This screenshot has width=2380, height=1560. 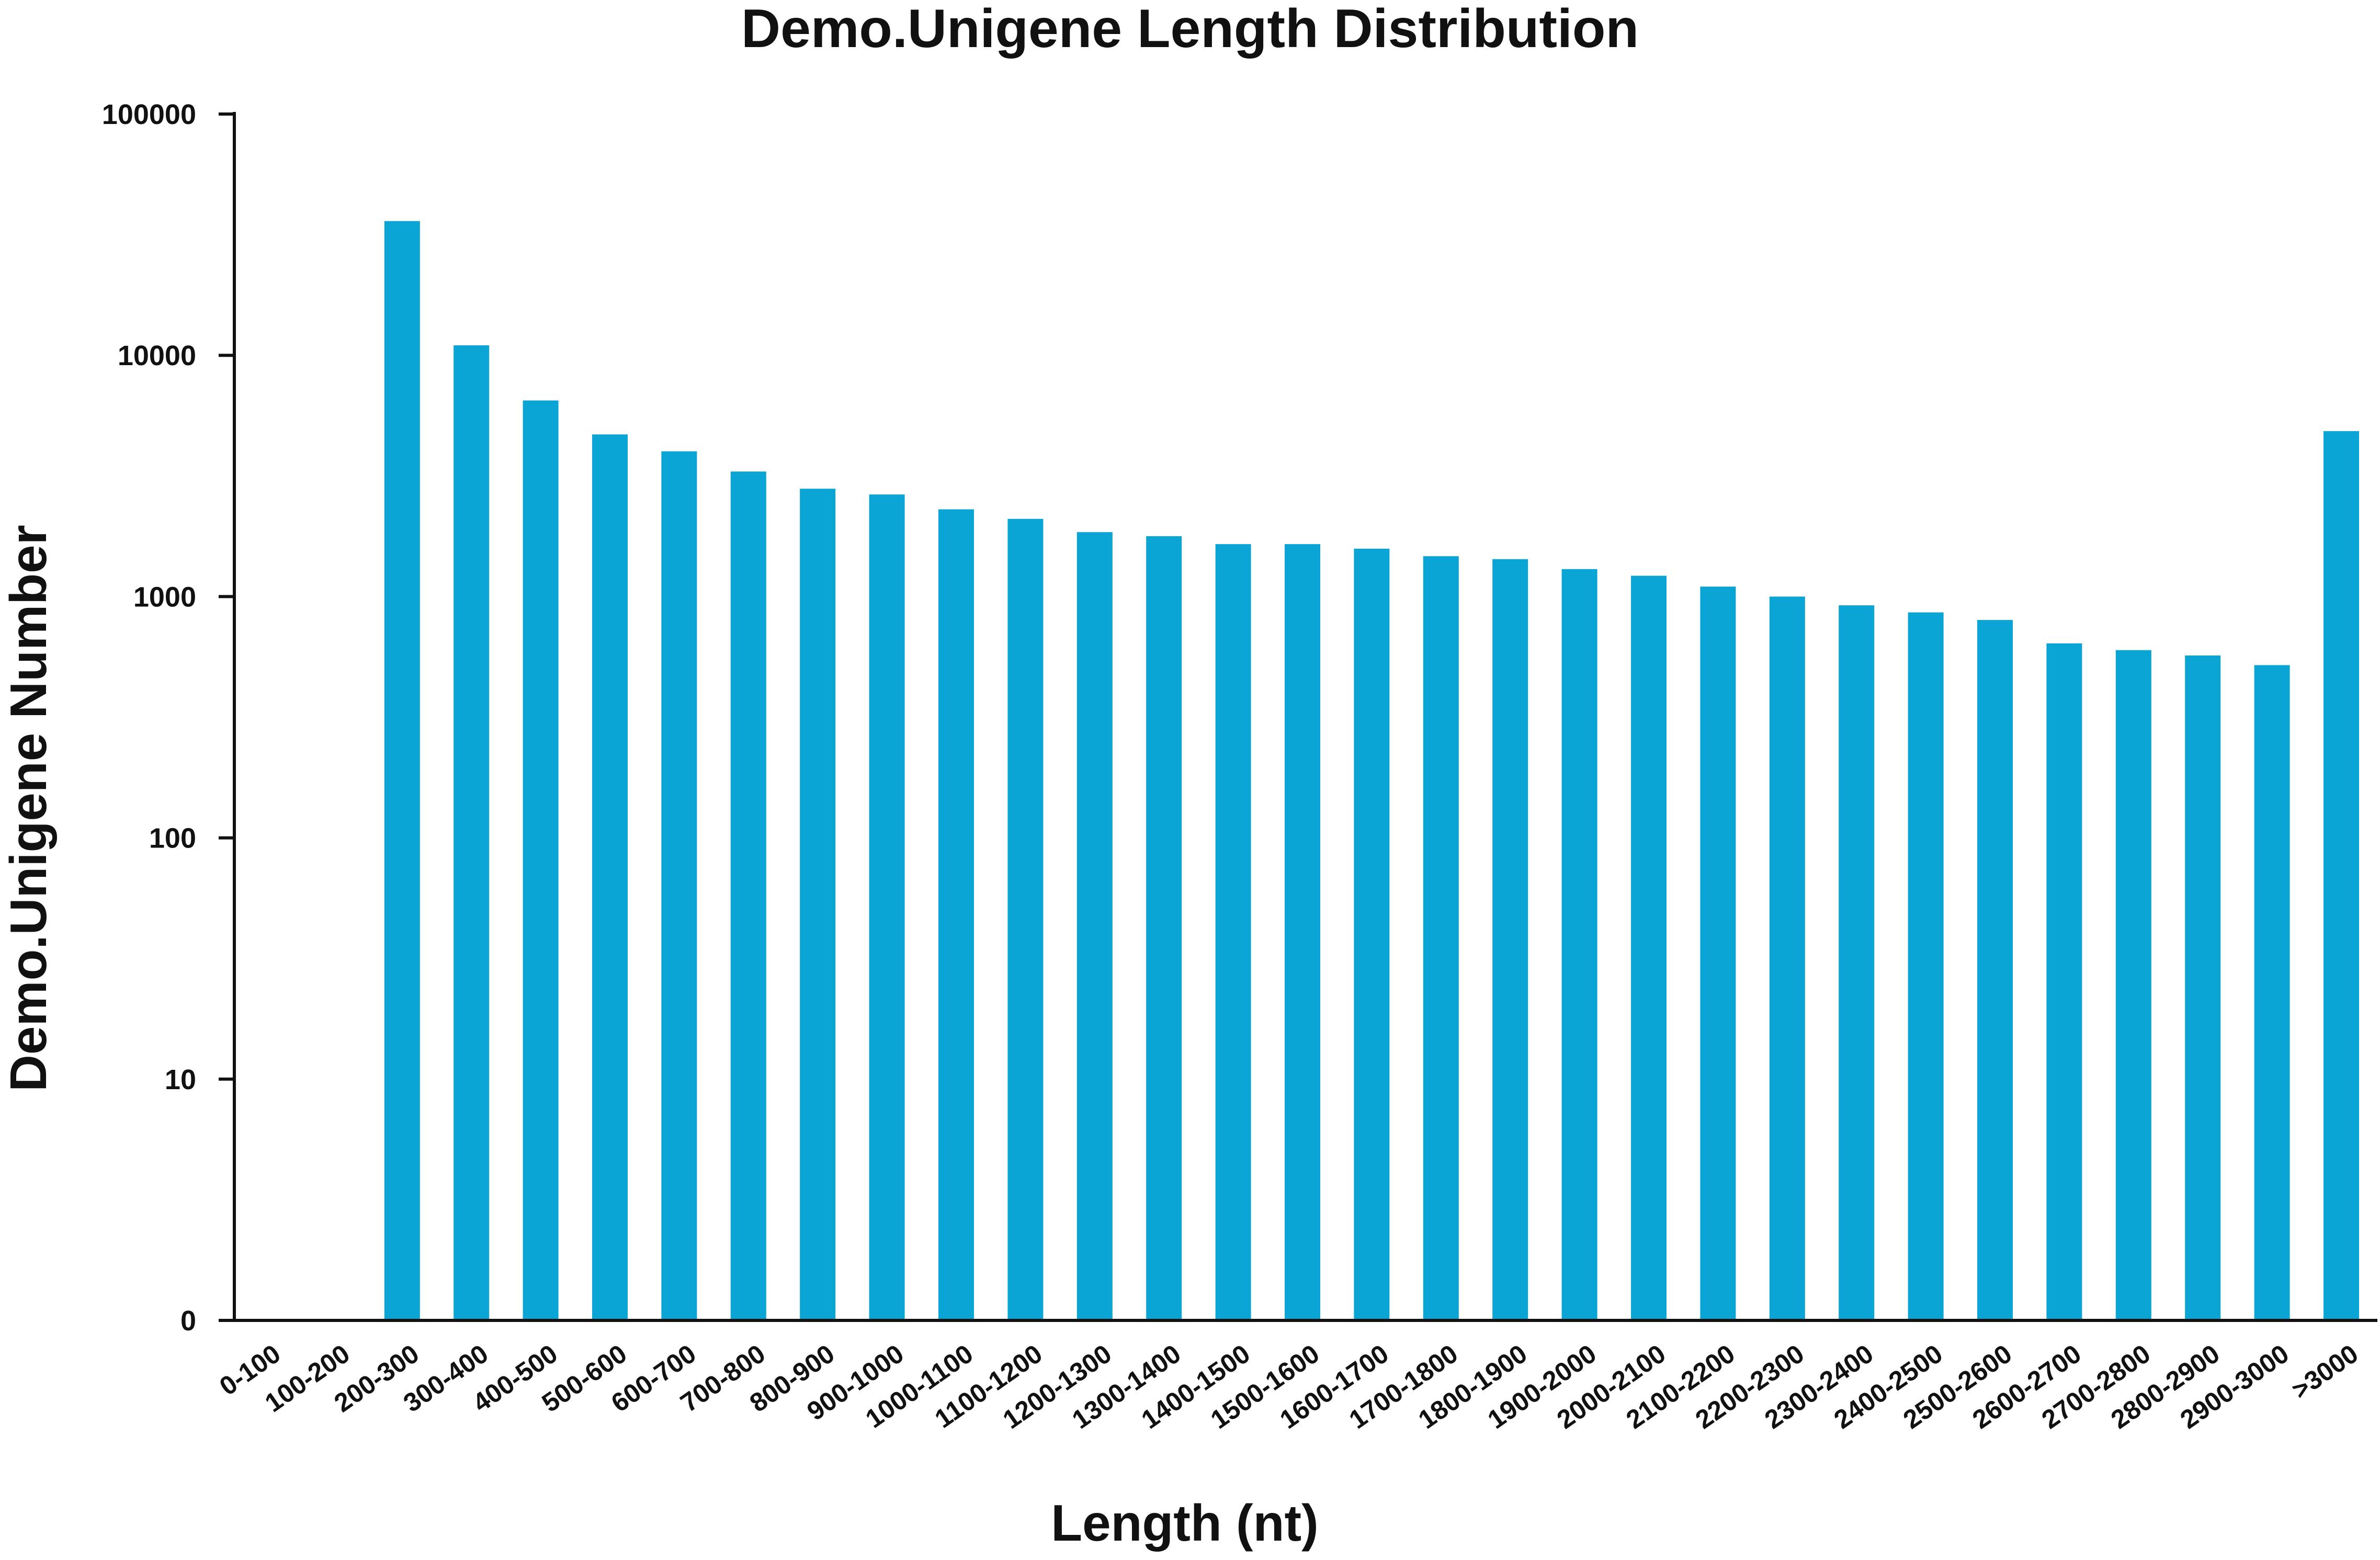 What do you see at coordinates (165, 597) in the screenshot?
I see `y-tick-label: 1000` at bounding box center [165, 597].